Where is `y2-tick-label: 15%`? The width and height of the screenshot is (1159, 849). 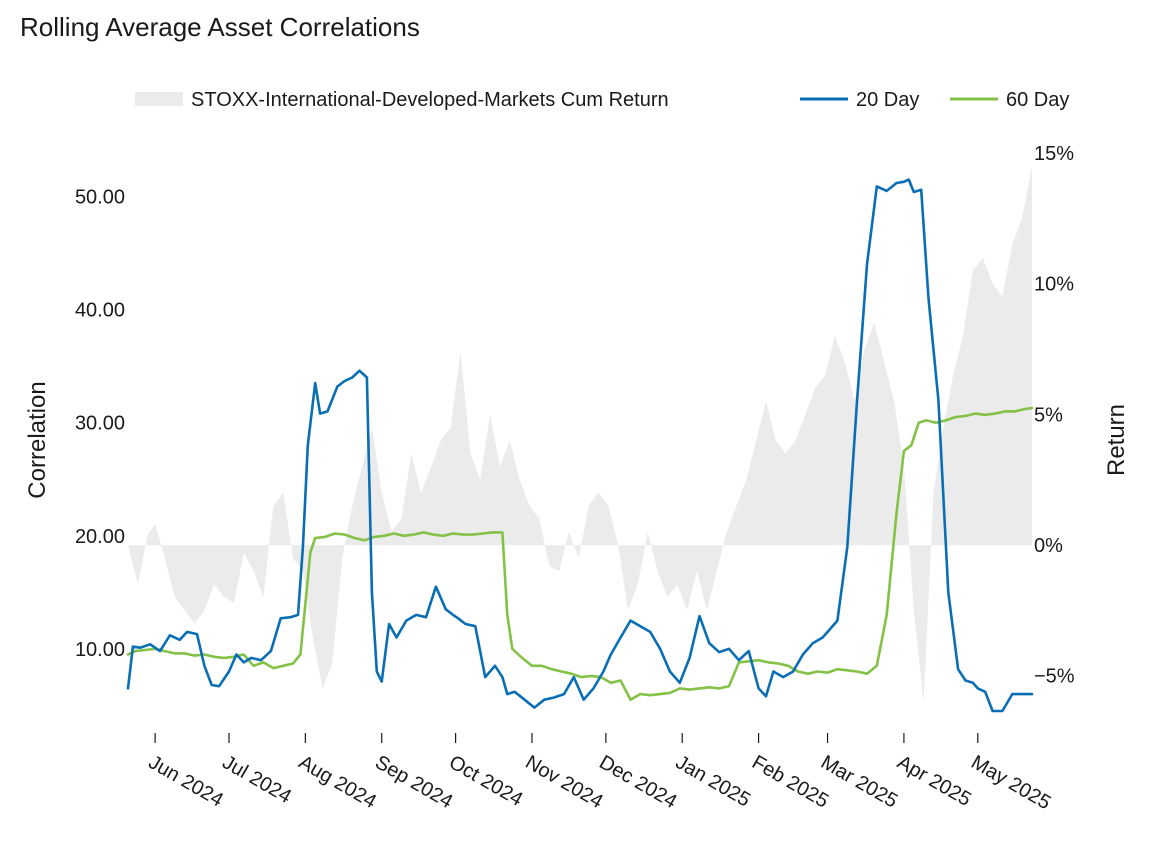
y2-tick-label: 15% is located at coordinates (1054, 154).